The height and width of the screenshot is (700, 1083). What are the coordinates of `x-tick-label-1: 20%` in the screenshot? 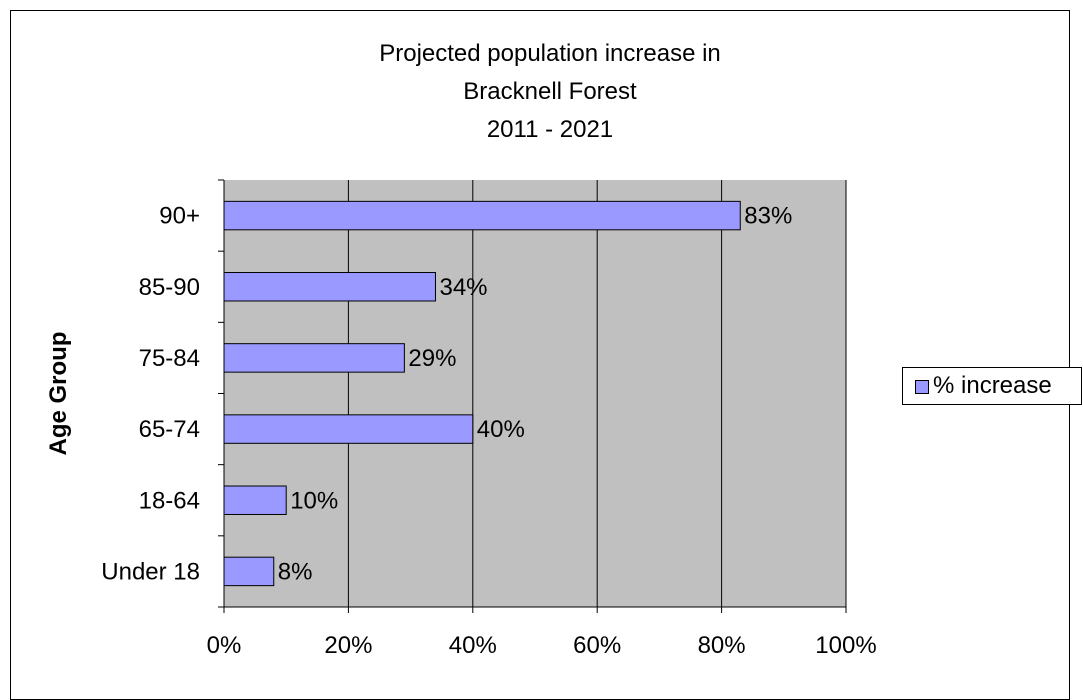 It's located at (348, 645).